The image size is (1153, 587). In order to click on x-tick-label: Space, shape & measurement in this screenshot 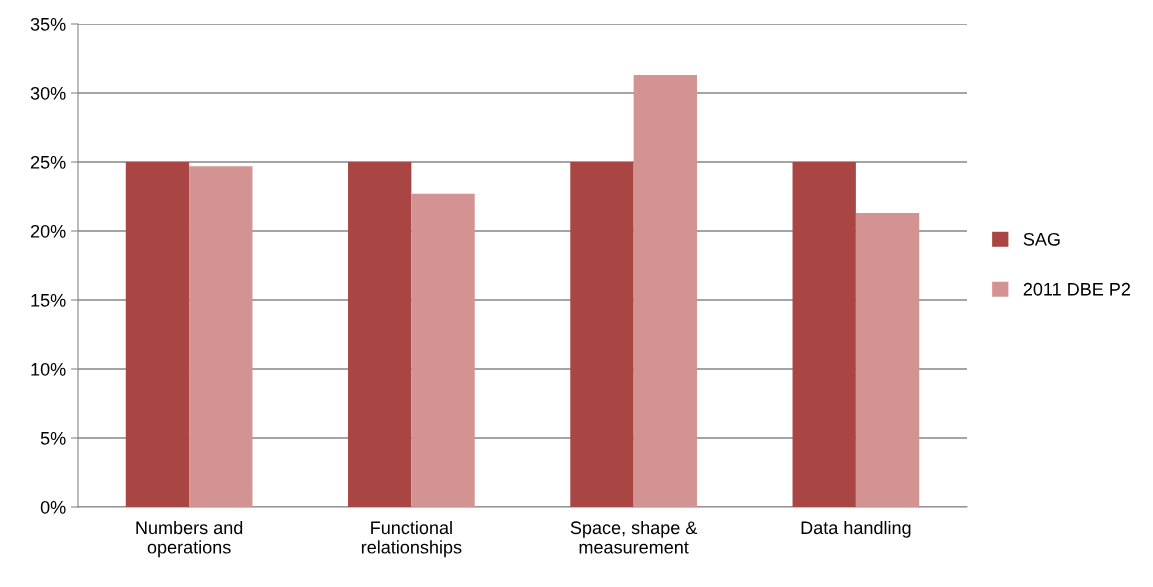, I will do `click(634, 537)`.